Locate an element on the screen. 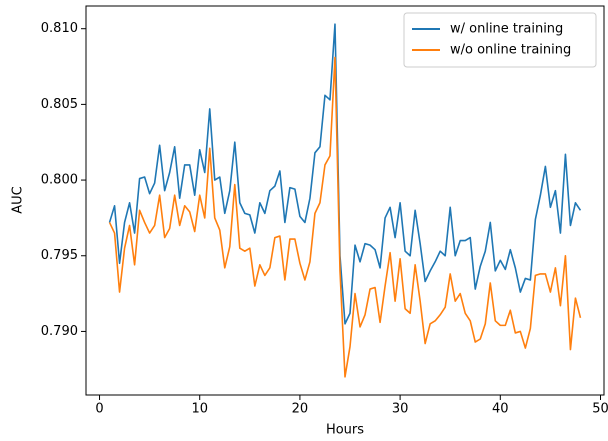 The height and width of the screenshot is (441, 608). y-tick-label: 0.800 is located at coordinates (59, 180).